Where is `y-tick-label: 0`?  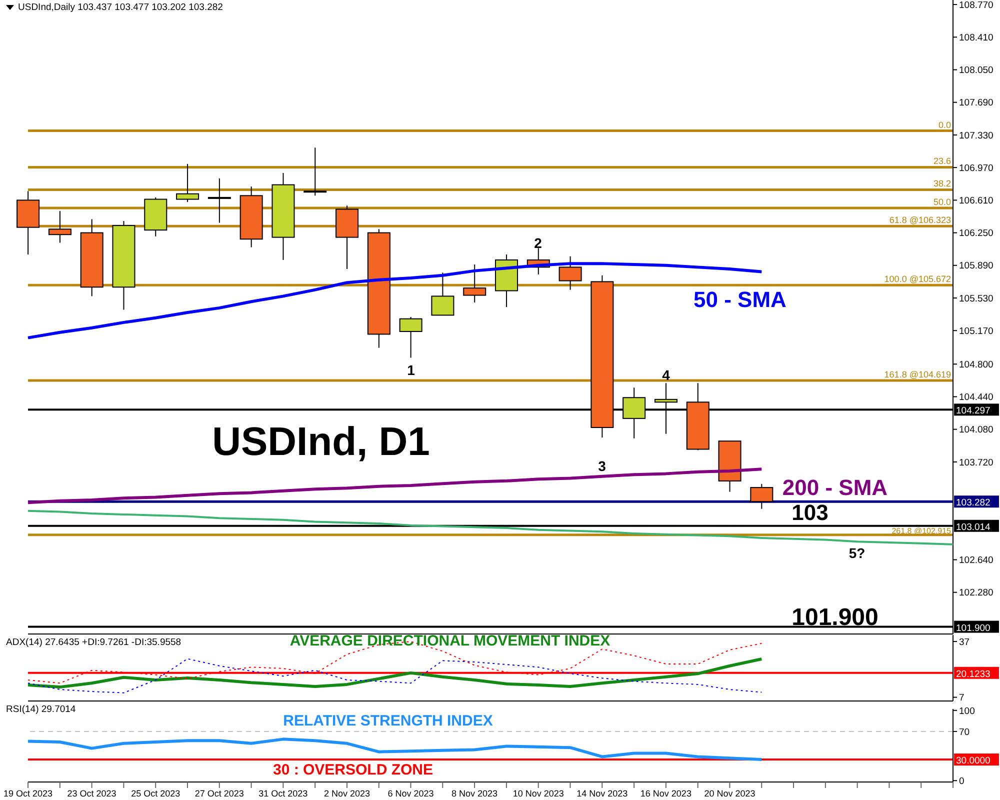 y-tick-label: 0 is located at coordinates (961, 781).